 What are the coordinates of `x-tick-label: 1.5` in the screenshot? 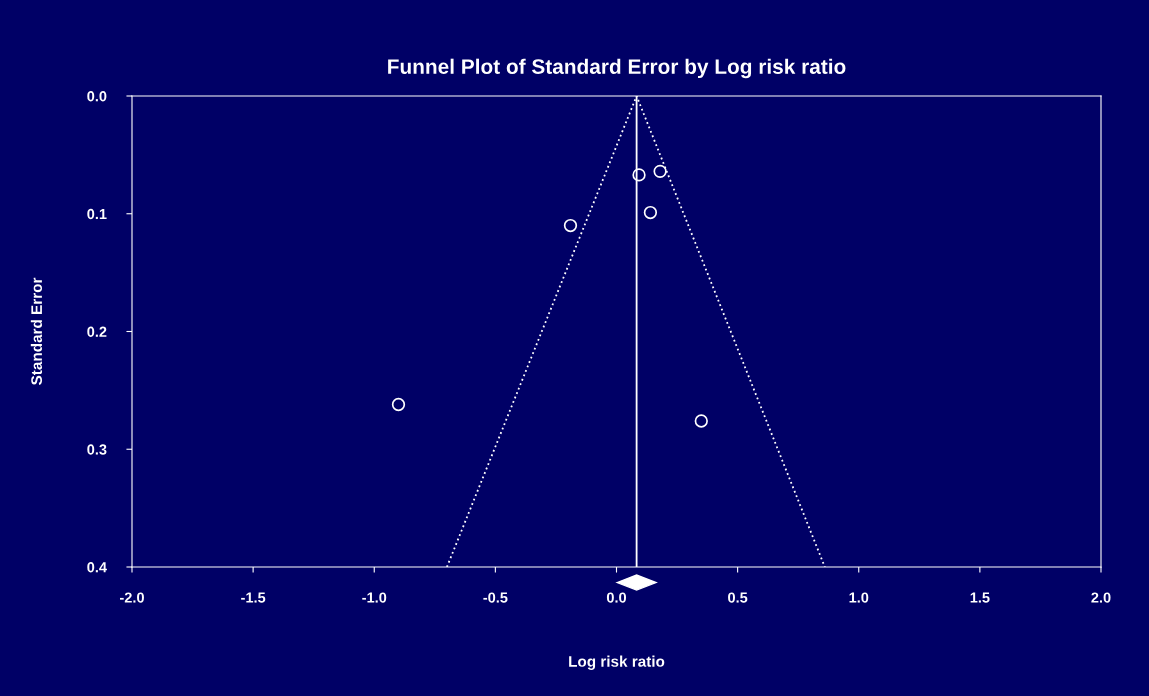 It's located at (980, 597).